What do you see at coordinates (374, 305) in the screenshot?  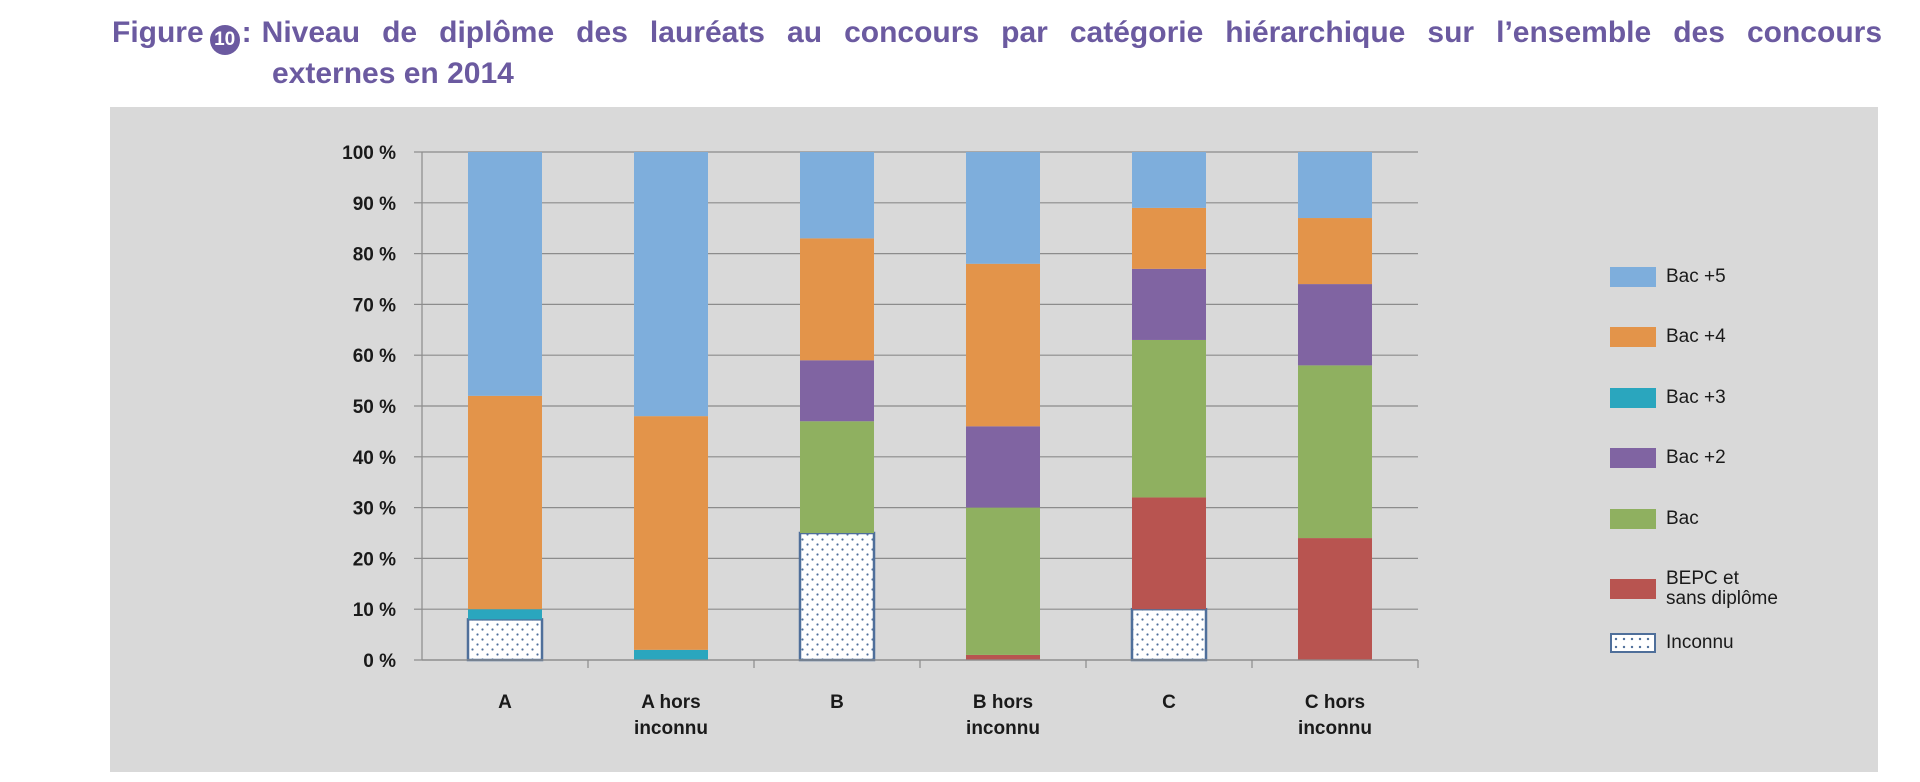 I see `y-tick-label: 70 %` at bounding box center [374, 305].